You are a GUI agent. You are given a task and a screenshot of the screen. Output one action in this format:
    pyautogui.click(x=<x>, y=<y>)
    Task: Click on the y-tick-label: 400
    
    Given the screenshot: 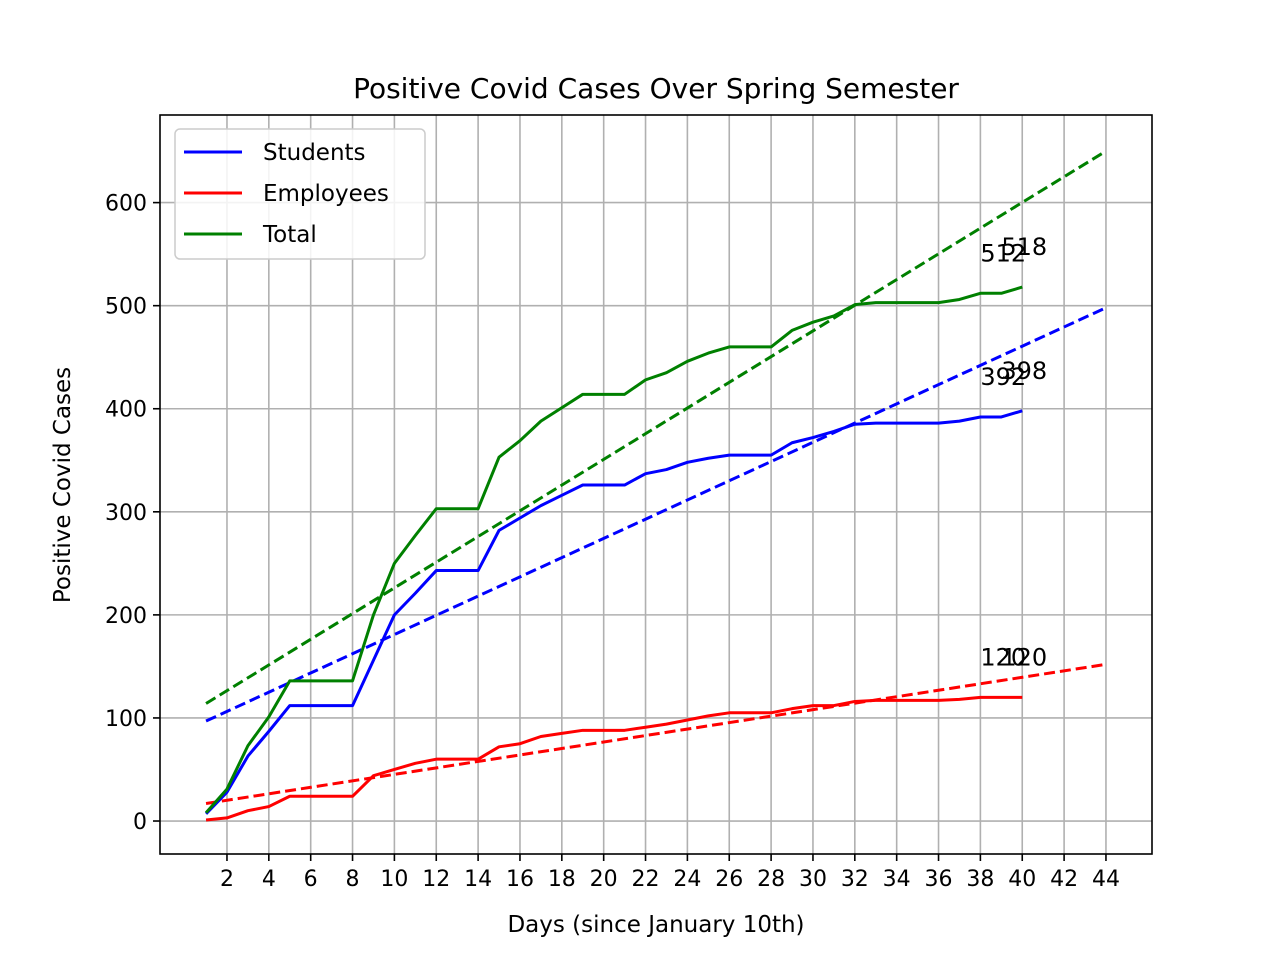 What is the action you would take?
    pyautogui.click(x=126, y=410)
    